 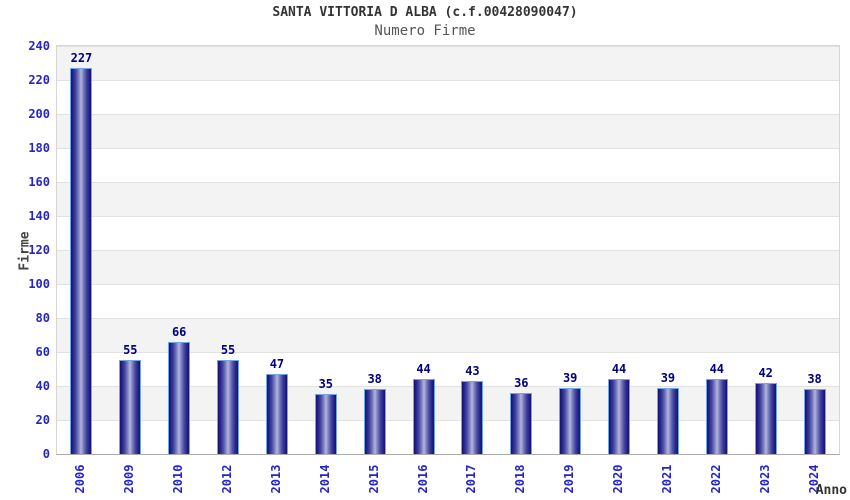 What do you see at coordinates (324, 479) in the screenshot?
I see `x-tick-2014: 2014` at bounding box center [324, 479].